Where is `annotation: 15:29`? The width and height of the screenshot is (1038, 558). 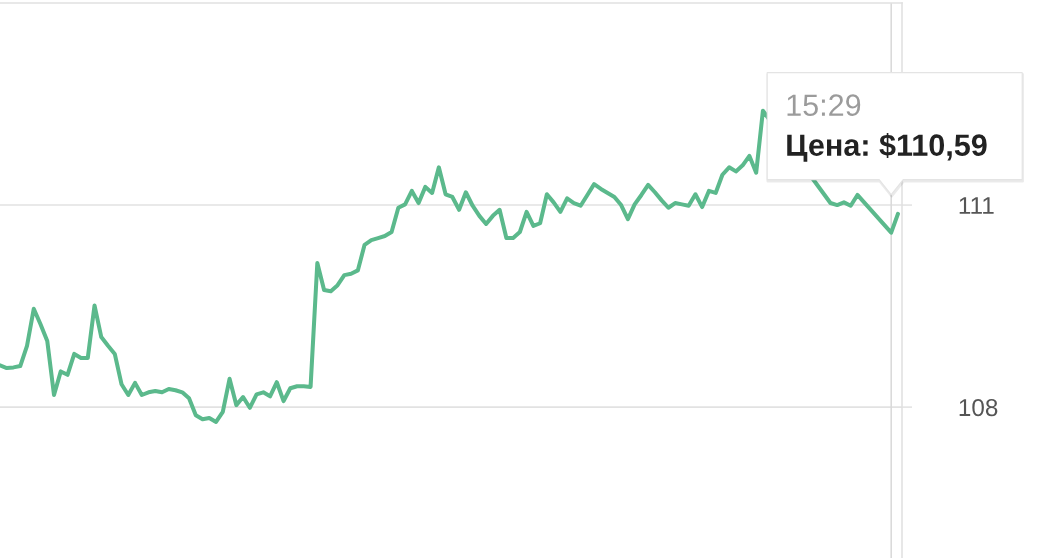 annotation: 15:29 is located at coordinates (824, 105).